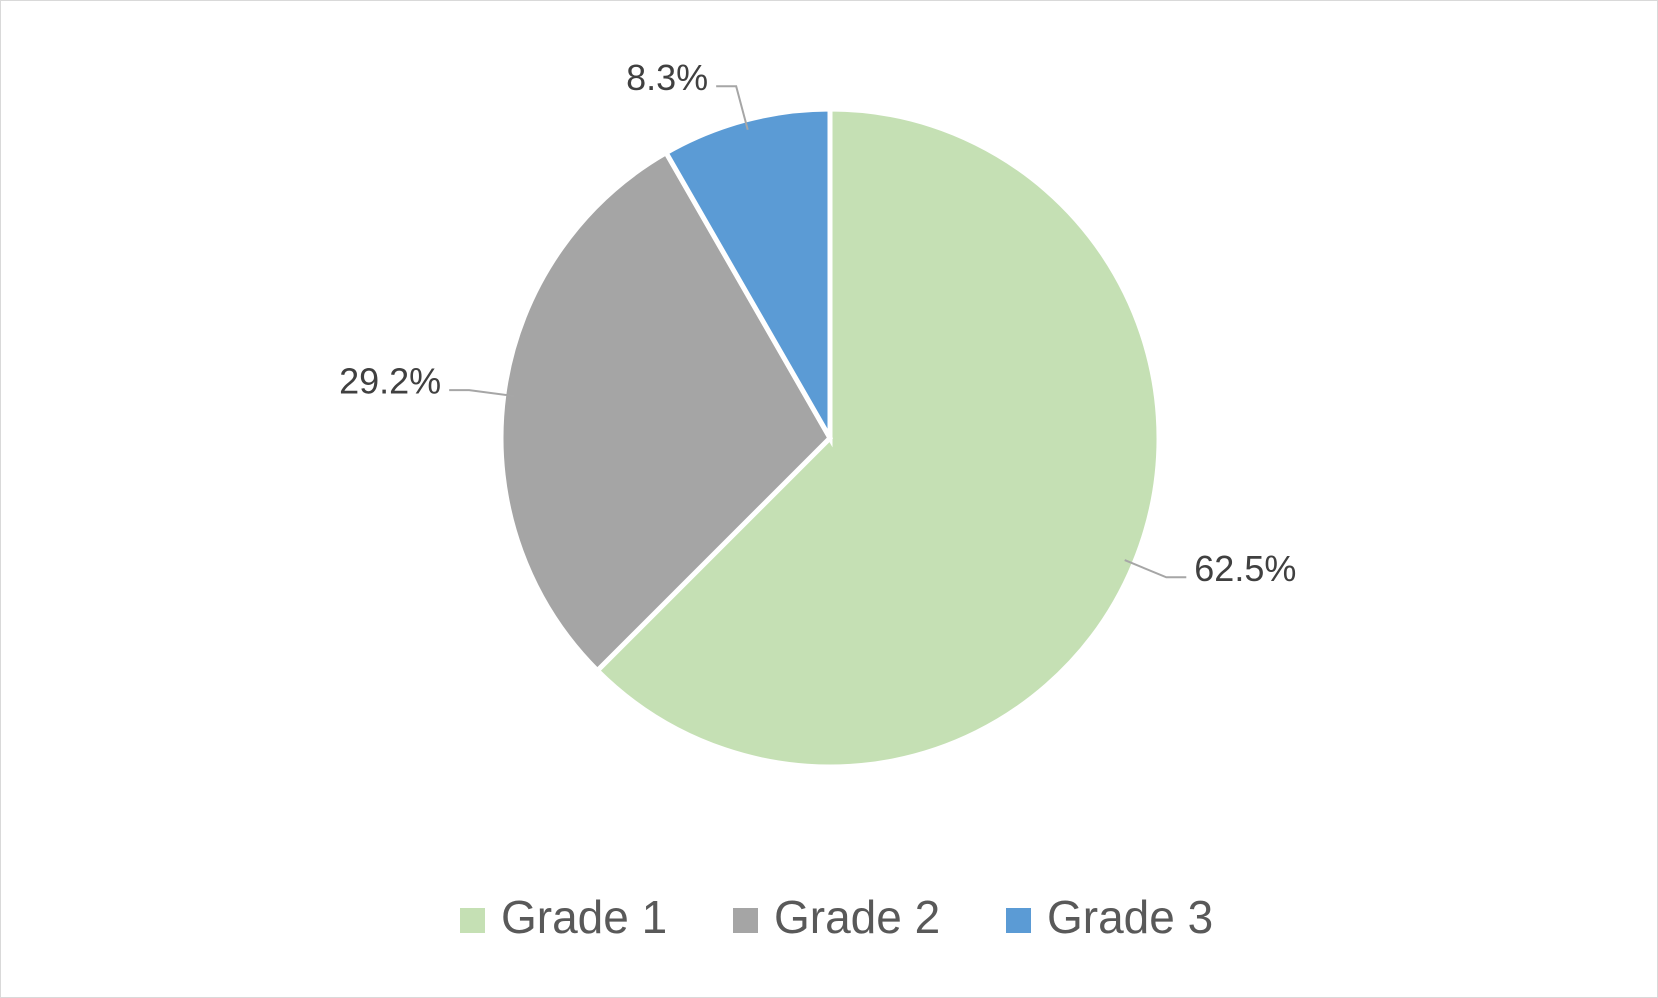  Describe the element at coordinates (584, 917) in the screenshot. I see `legend-label: Grade 1` at that location.